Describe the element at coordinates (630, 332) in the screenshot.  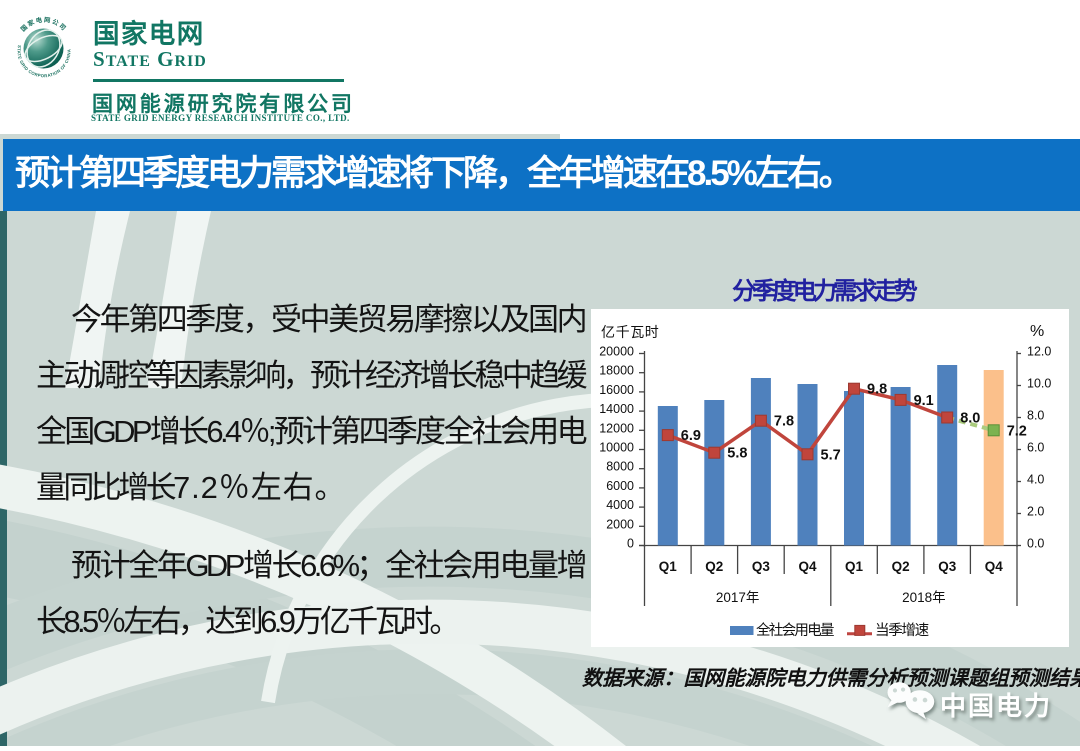
I see `svg-text: 亿千瓦时` at that location.